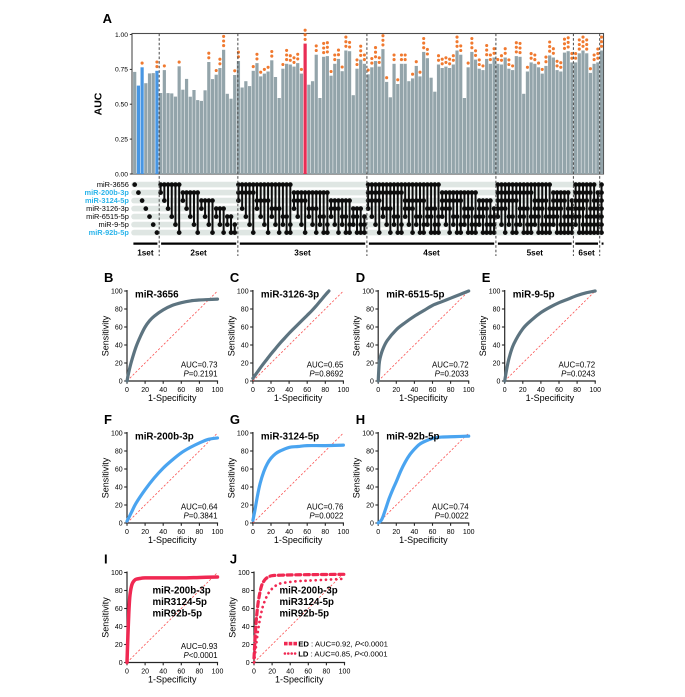 The image size is (685, 697). What do you see at coordinates (235, 277) in the screenshot?
I see `svg-text: C` at bounding box center [235, 277].